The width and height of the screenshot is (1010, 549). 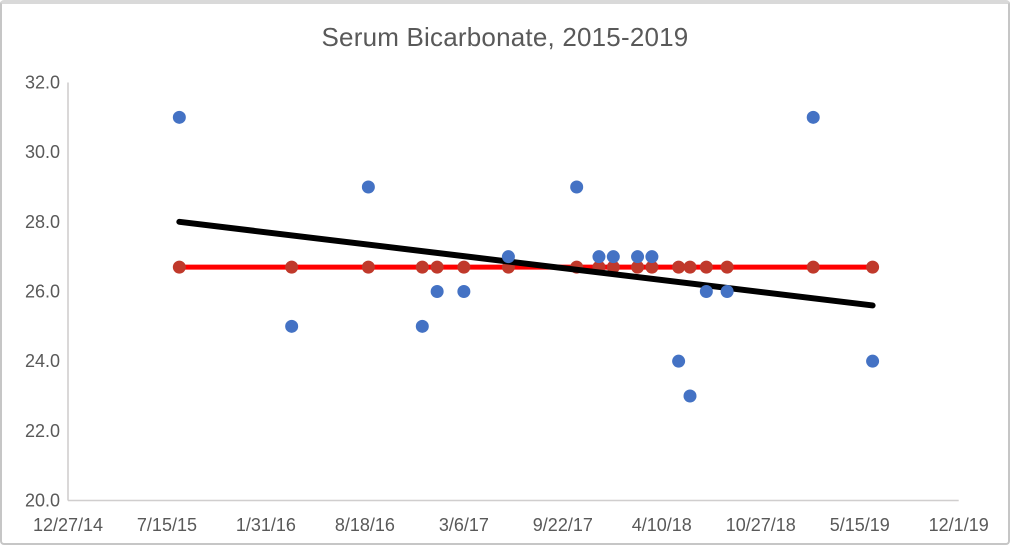 I want to click on trend-line, so click(x=526, y=263).